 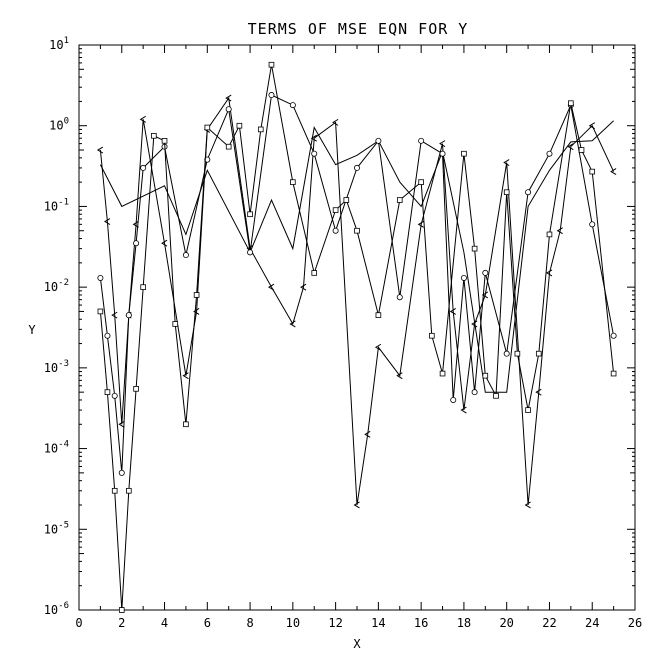 What do you see at coordinates (358, 29) in the screenshot?
I see `chart-title: TERMS OF MSE EQN FOR Y` at bounding box center [358, 29].